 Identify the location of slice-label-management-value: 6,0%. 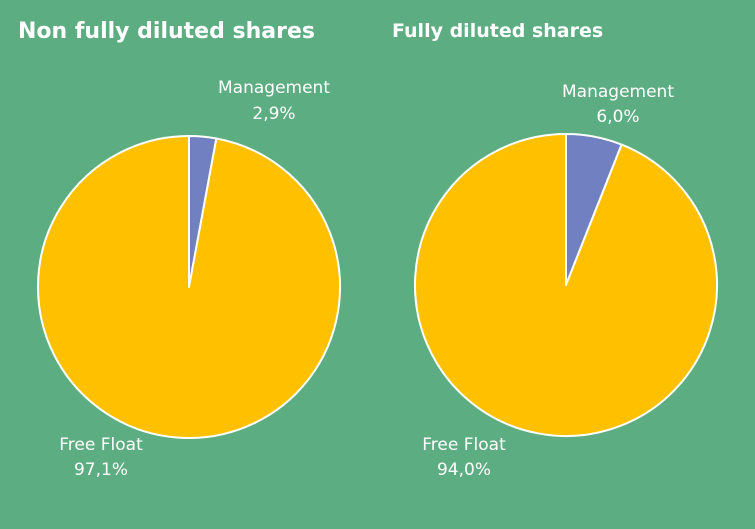
(617, 117).